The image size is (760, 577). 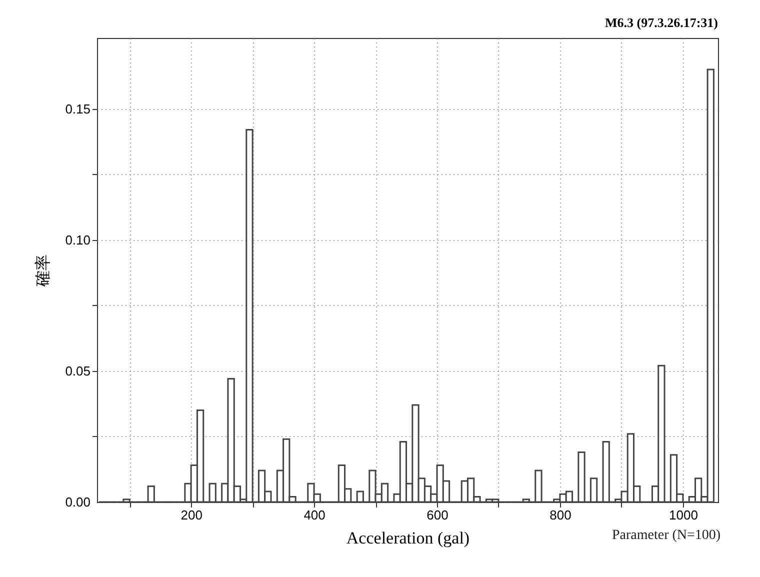 I want to click on chart-title: M6.3 (97.3.26.17:31), so click(x=661, y=22).